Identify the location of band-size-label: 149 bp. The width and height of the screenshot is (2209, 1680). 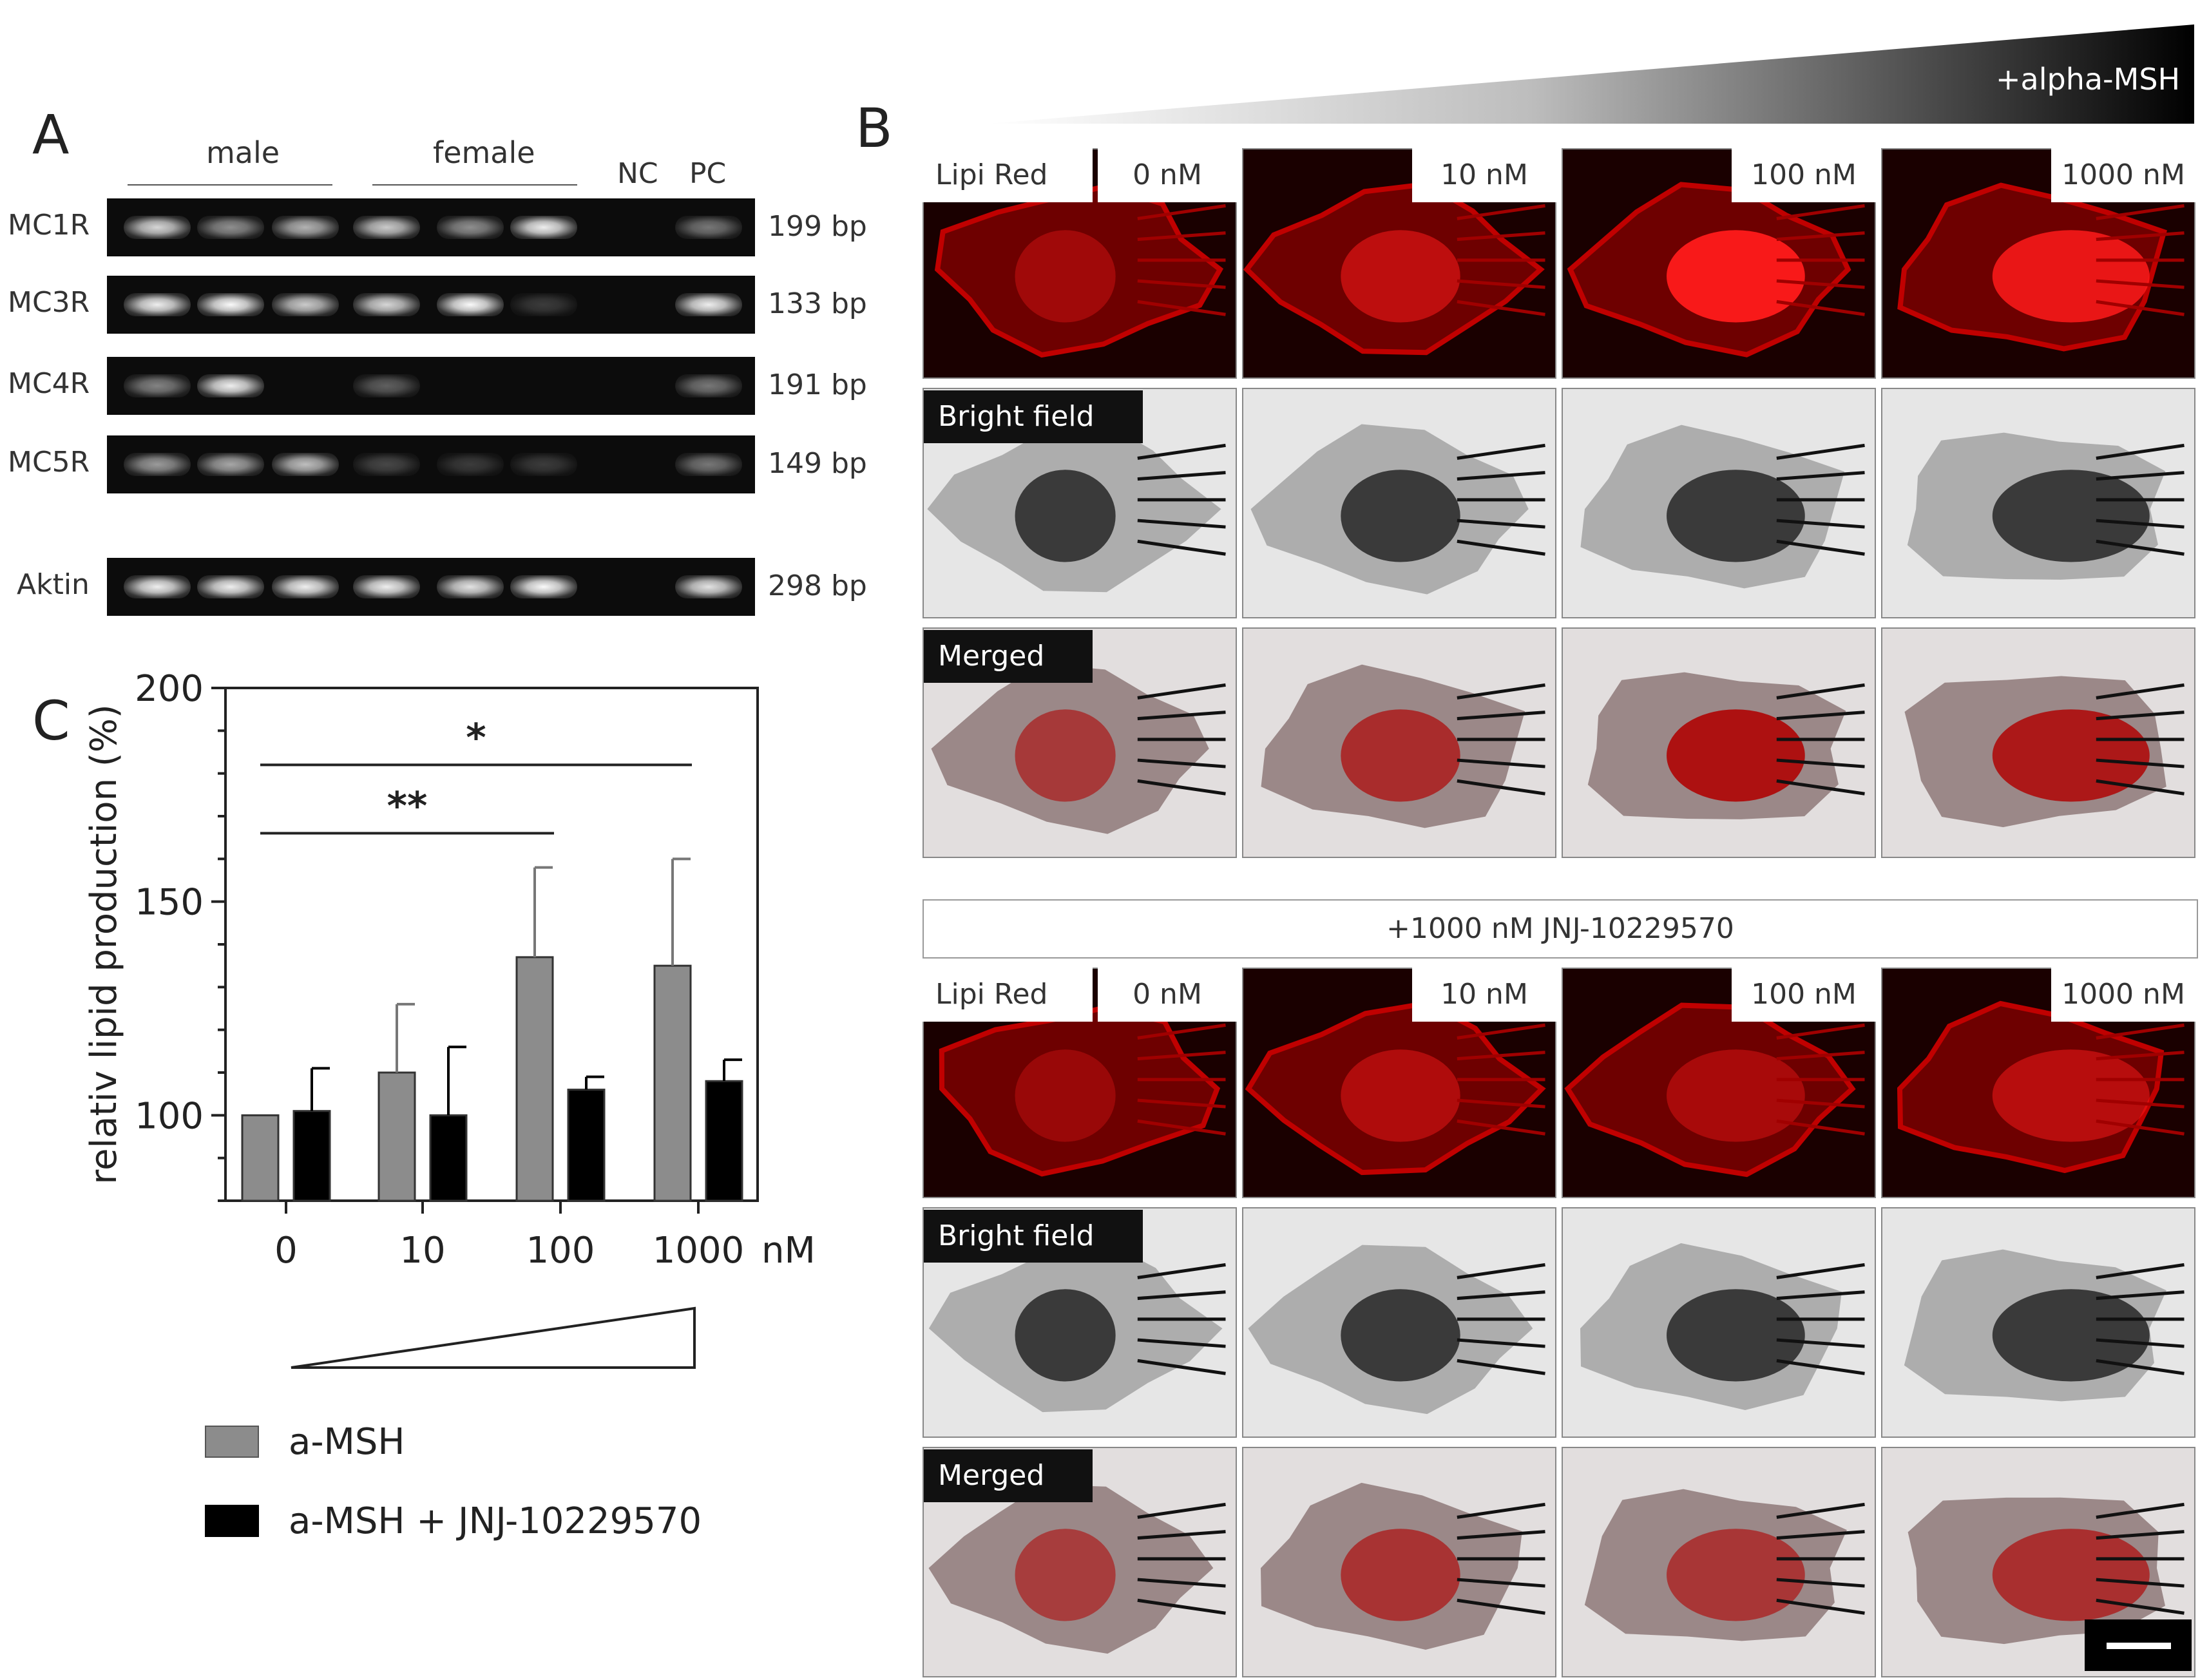
(817, 463).